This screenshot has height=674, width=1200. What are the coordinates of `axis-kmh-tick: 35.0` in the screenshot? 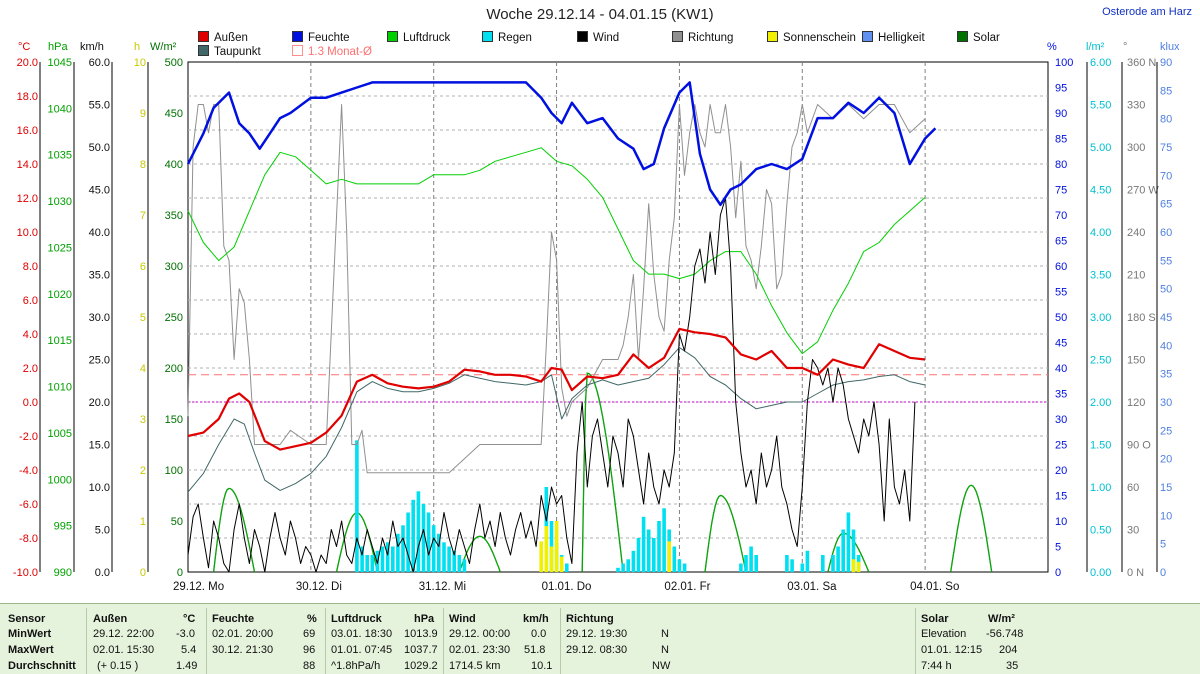 It's located at (99, 276).